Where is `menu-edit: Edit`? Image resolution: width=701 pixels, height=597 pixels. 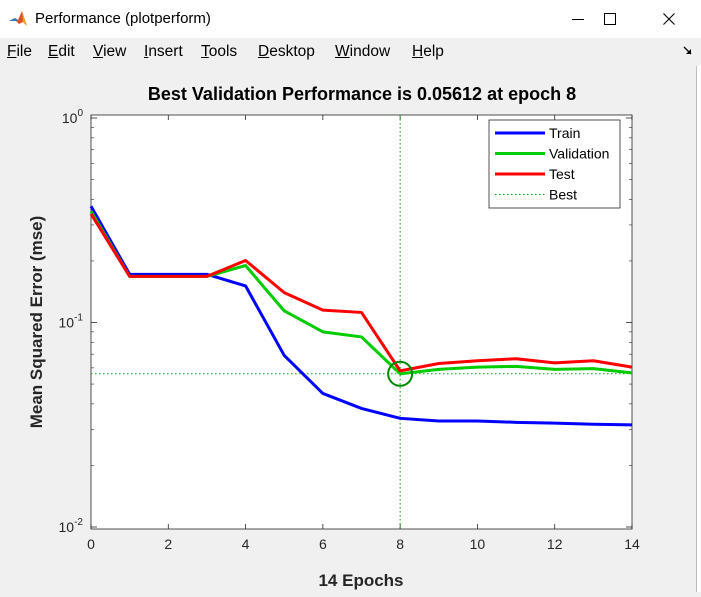
menu-edit: Edit is located at coordinates (61, 51).